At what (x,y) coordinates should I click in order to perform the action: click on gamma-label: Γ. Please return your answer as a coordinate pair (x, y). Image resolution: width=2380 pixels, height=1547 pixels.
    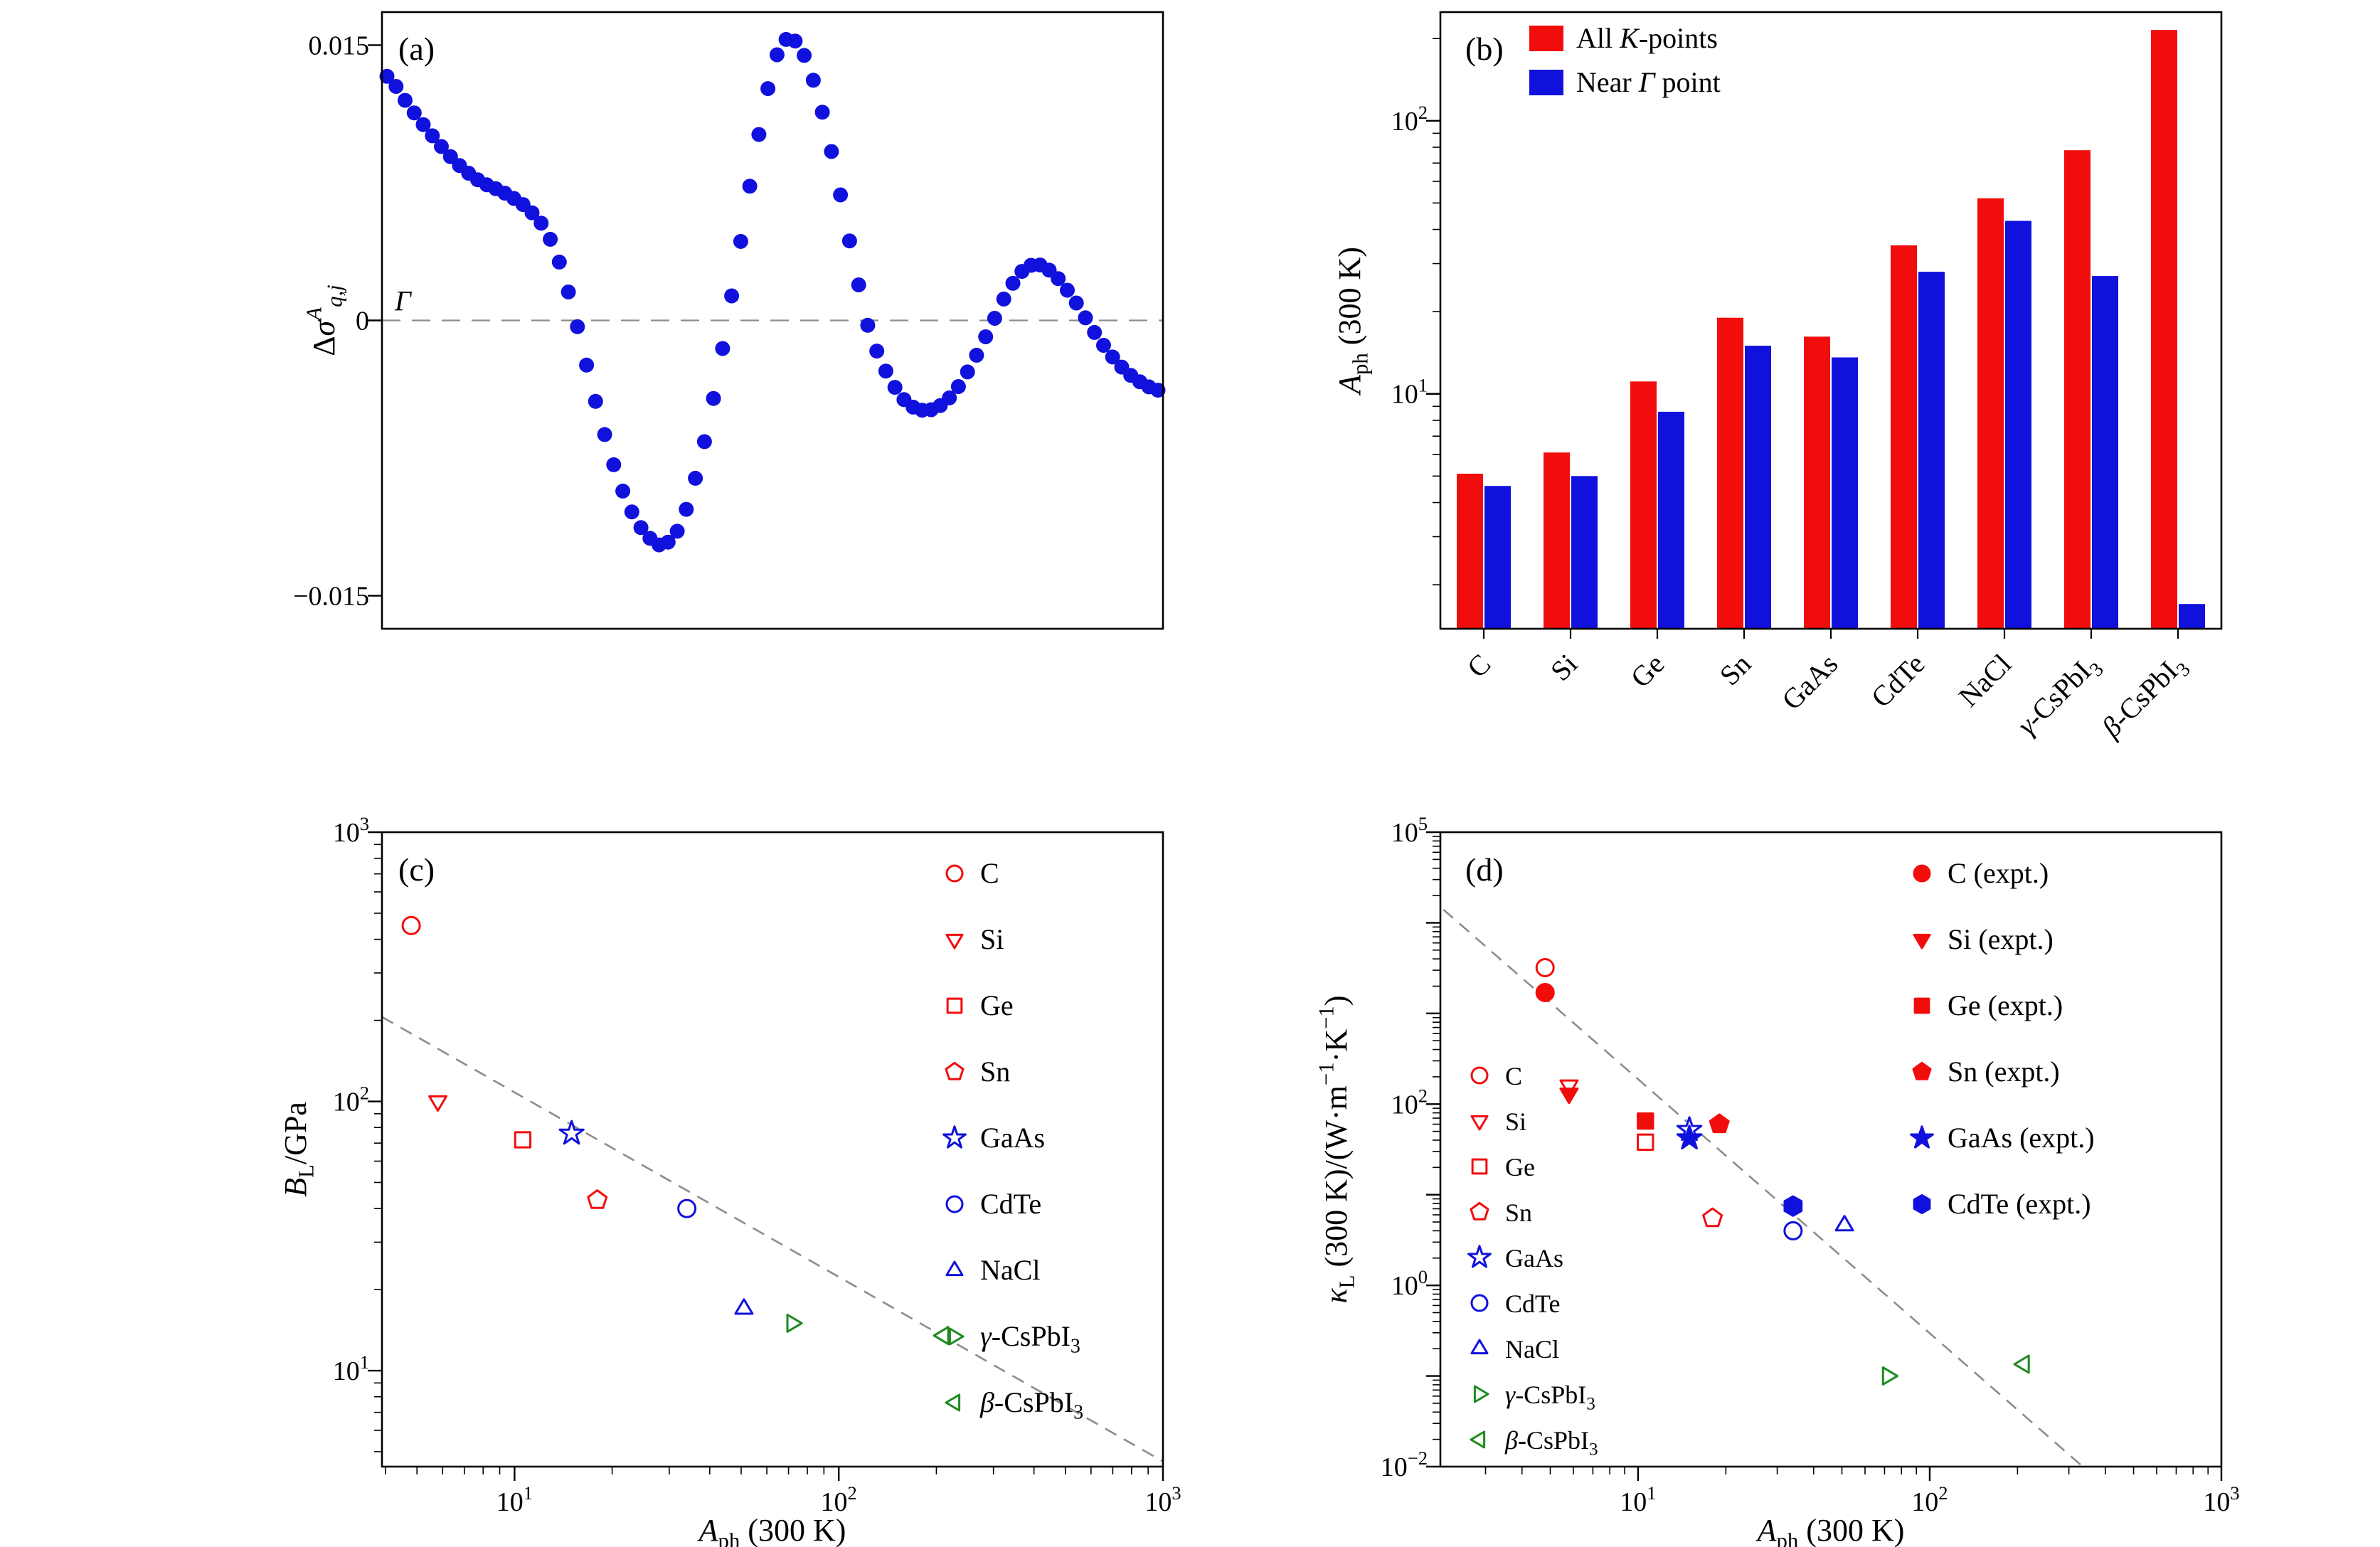
    Looking at the image, I should click on (403, 301).